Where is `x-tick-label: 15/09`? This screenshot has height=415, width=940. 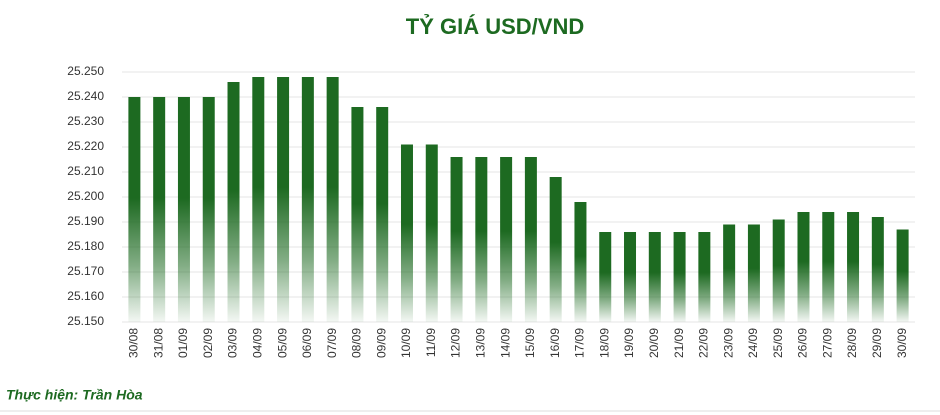 x-tick-label: 15/09 is located at coordinates (530, 343).